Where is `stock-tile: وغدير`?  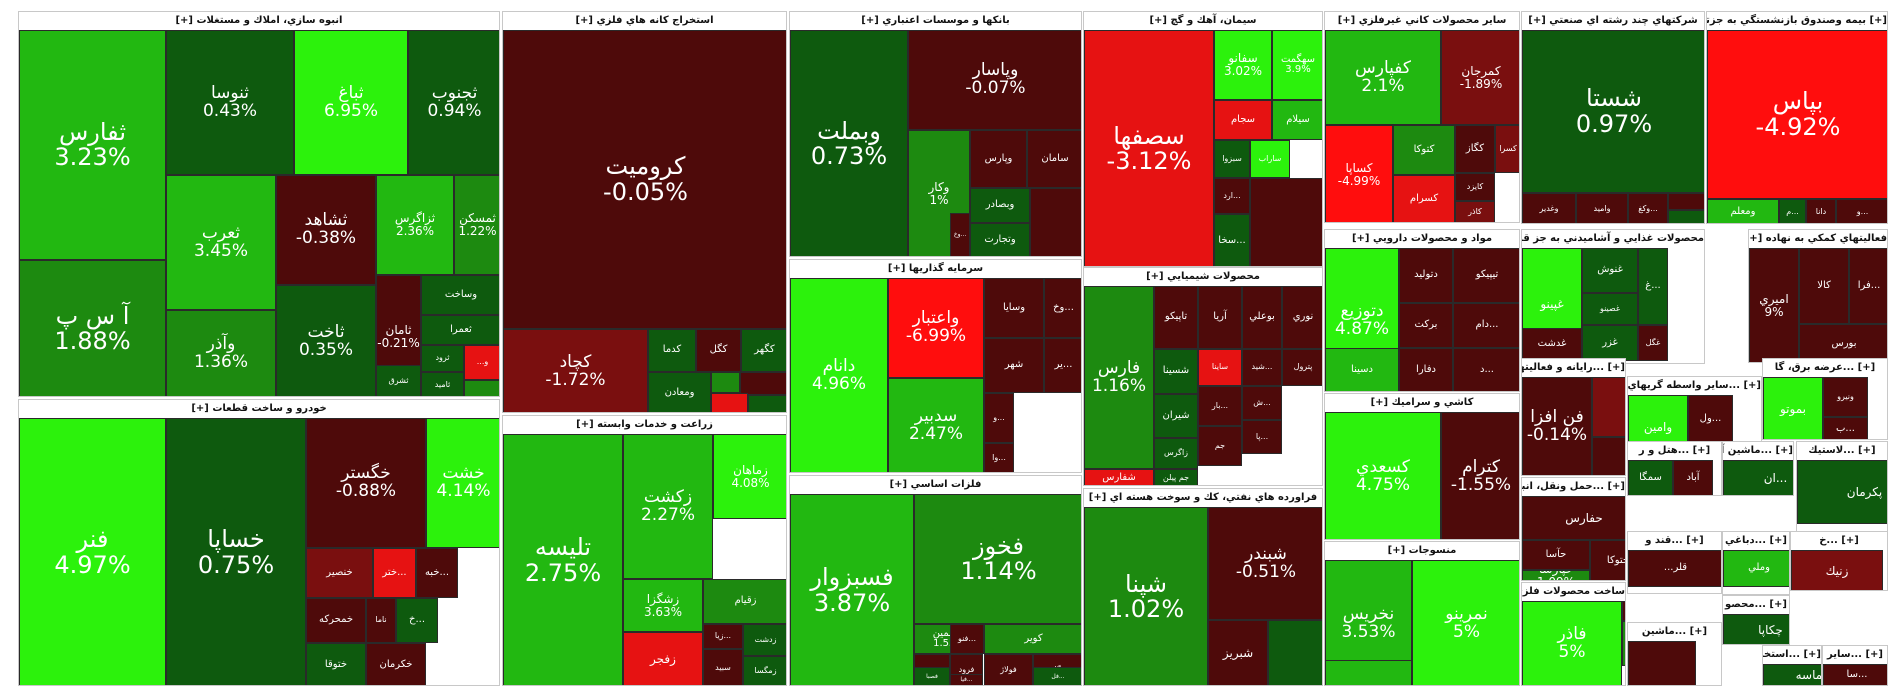
stock-tile: وغدير is located at coordinates (1549, 208).